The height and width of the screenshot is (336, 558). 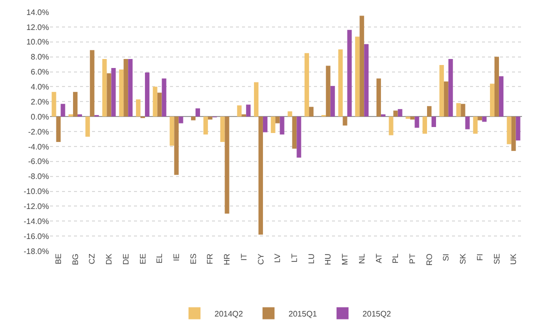 What do you see at coordinates (38, 131) in the screenshot?
I see `y-tick-label: -2.0%` at bounding box center [38, 131].